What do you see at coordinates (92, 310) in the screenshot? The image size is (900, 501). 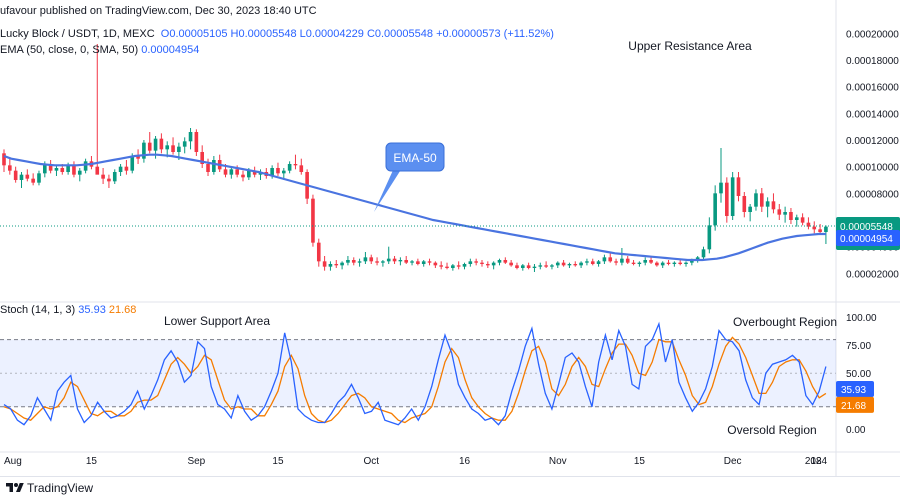 I see `stoch-k-value: 35.93` at bounding box center [92, 310].